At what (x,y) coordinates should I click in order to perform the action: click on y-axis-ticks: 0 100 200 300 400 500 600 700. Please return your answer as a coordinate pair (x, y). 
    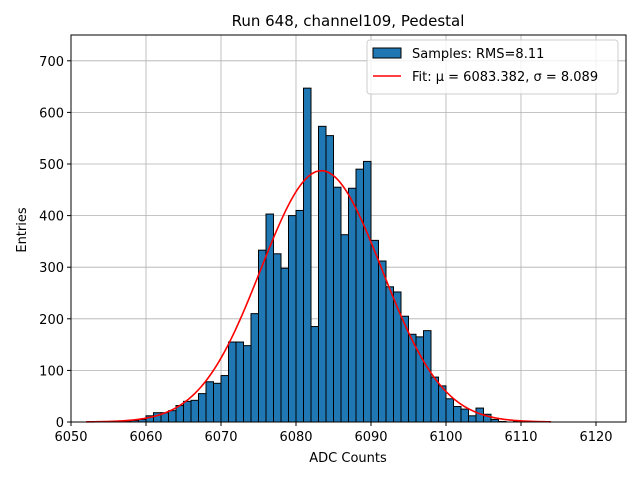
    Looking at the image, I should click on (55, 243).